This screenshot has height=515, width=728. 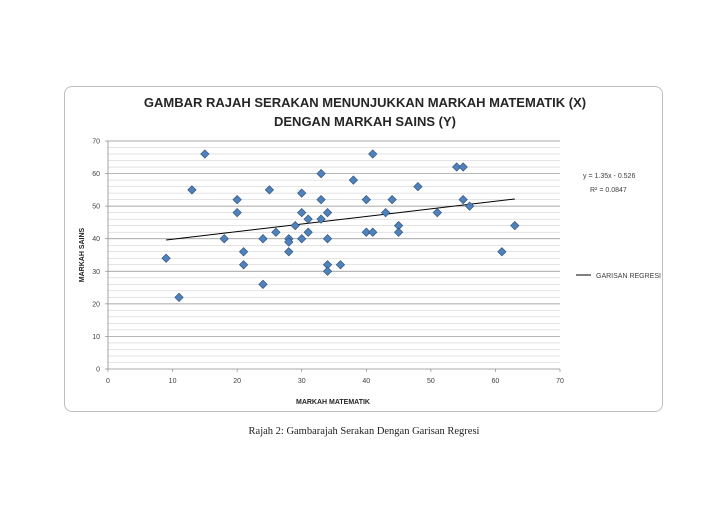 I want to click on x-tick-label: 40, so click(x=366, y=381).